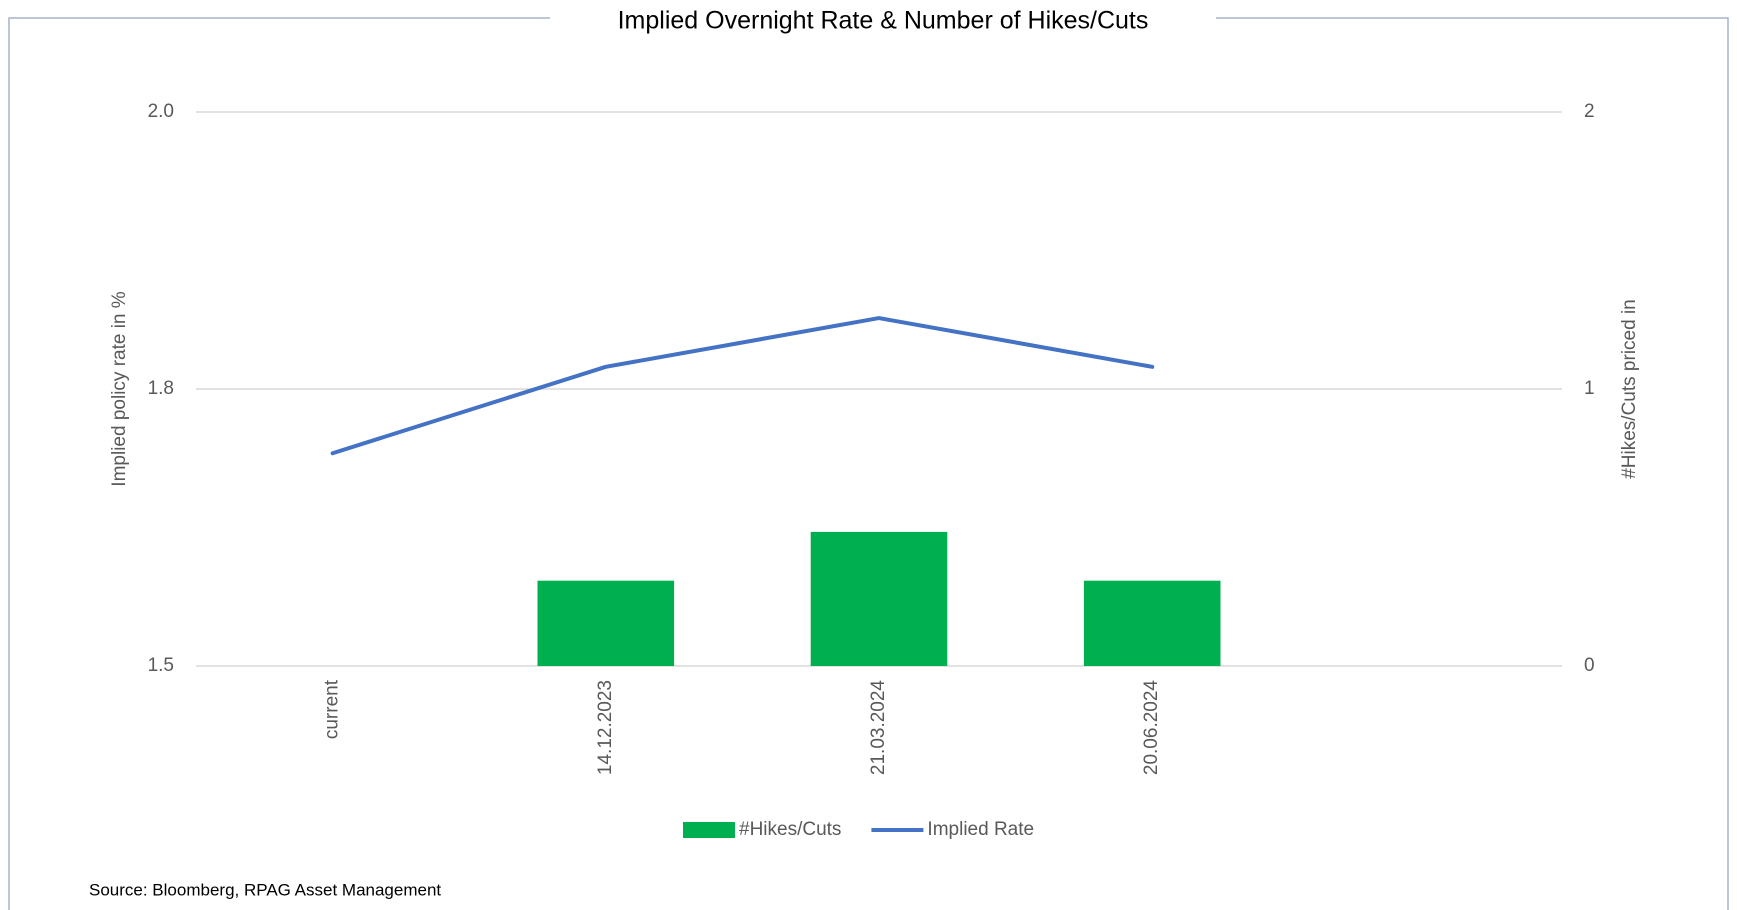 This screenshot has width=1737, height=910. Describe the element at coordinates (1629, 389) in the screenshot. I see `y2-axis-label: #Hikes/Cuts priced in` at that location.